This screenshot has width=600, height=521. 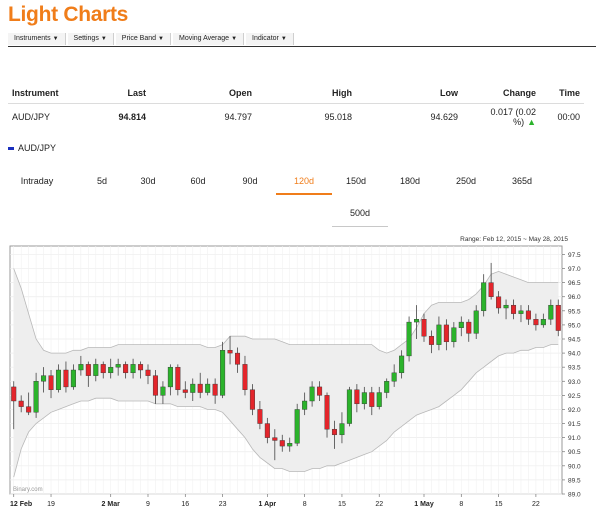 I want to click on period-180d: 180d, so click(x=410, y=181).